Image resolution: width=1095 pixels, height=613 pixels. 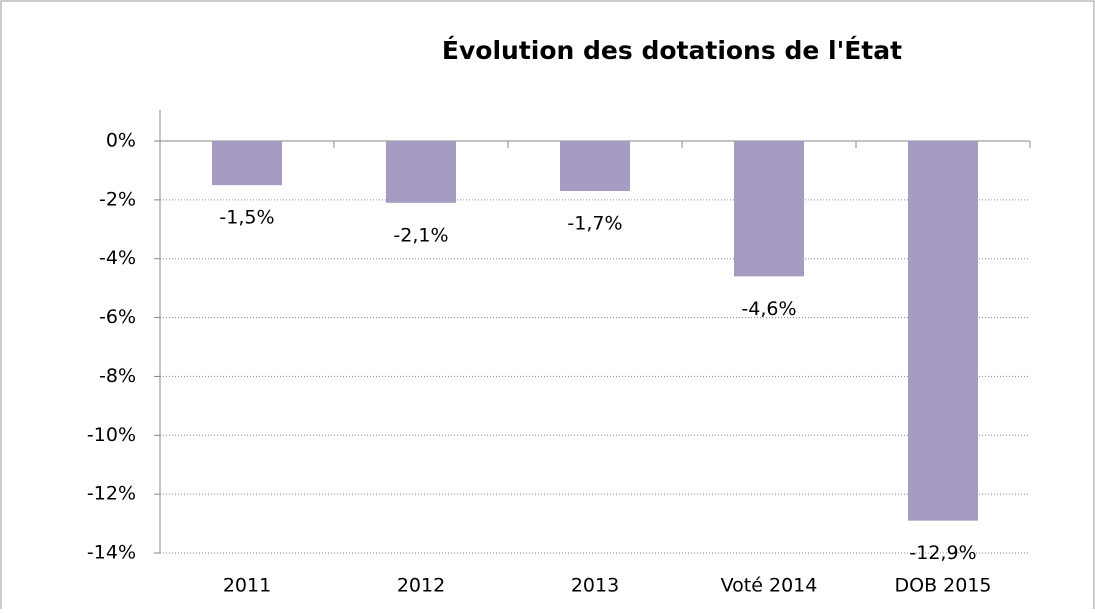 I want to click on y-tick-label: 0%, so click(x=121, y=141).